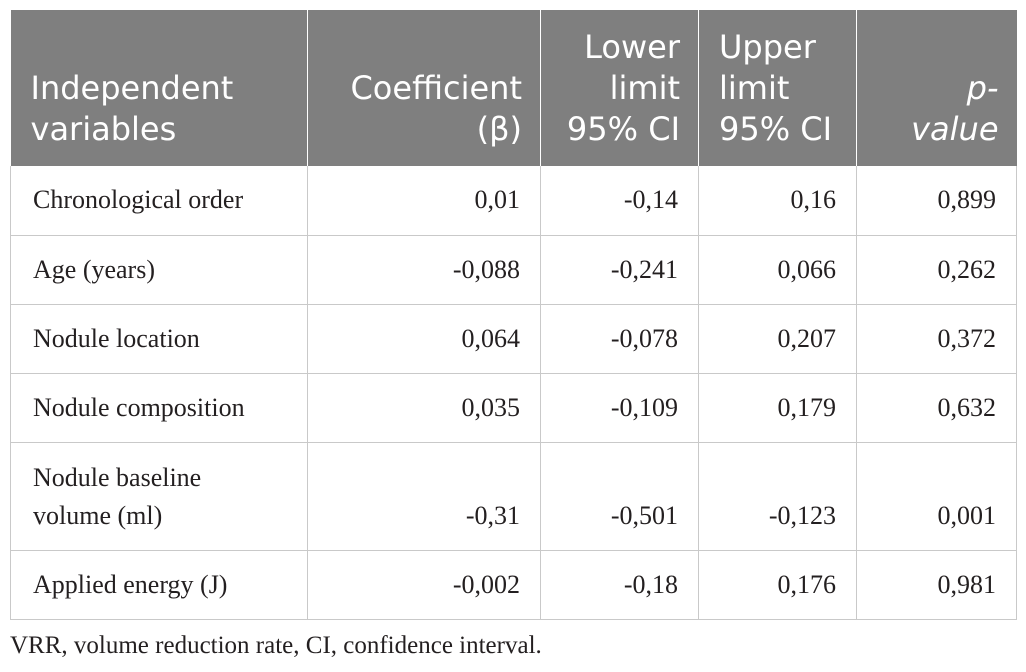 This screenshot has height=672, width=1026. What do you see at coordinates (936, 585) in the screenshot?
I see `cell-p-value: 0,981` at bounding box center [936, 585].